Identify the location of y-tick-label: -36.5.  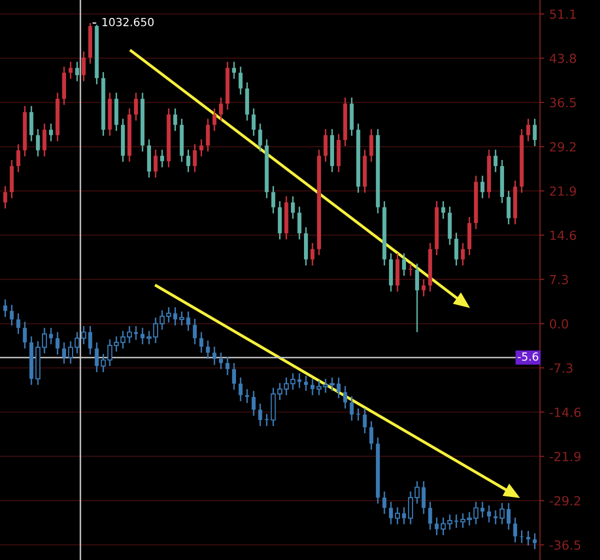
(565, 545).